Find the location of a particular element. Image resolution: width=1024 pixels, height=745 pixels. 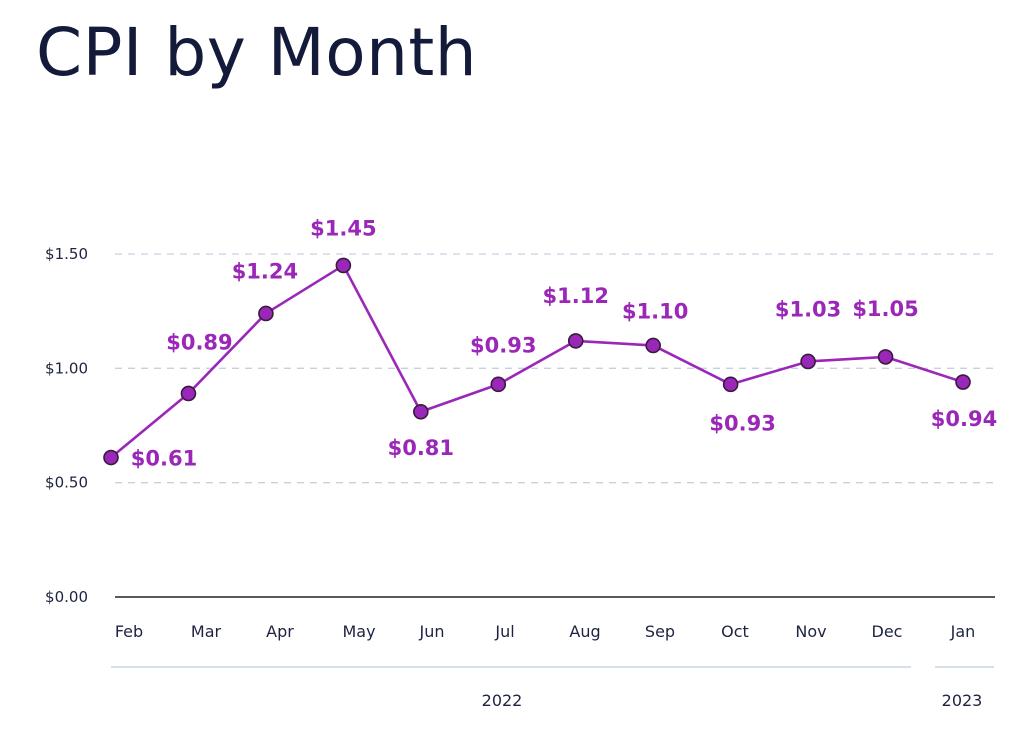

y-tick-label: $0.00 is located at coordinates (66, 597).